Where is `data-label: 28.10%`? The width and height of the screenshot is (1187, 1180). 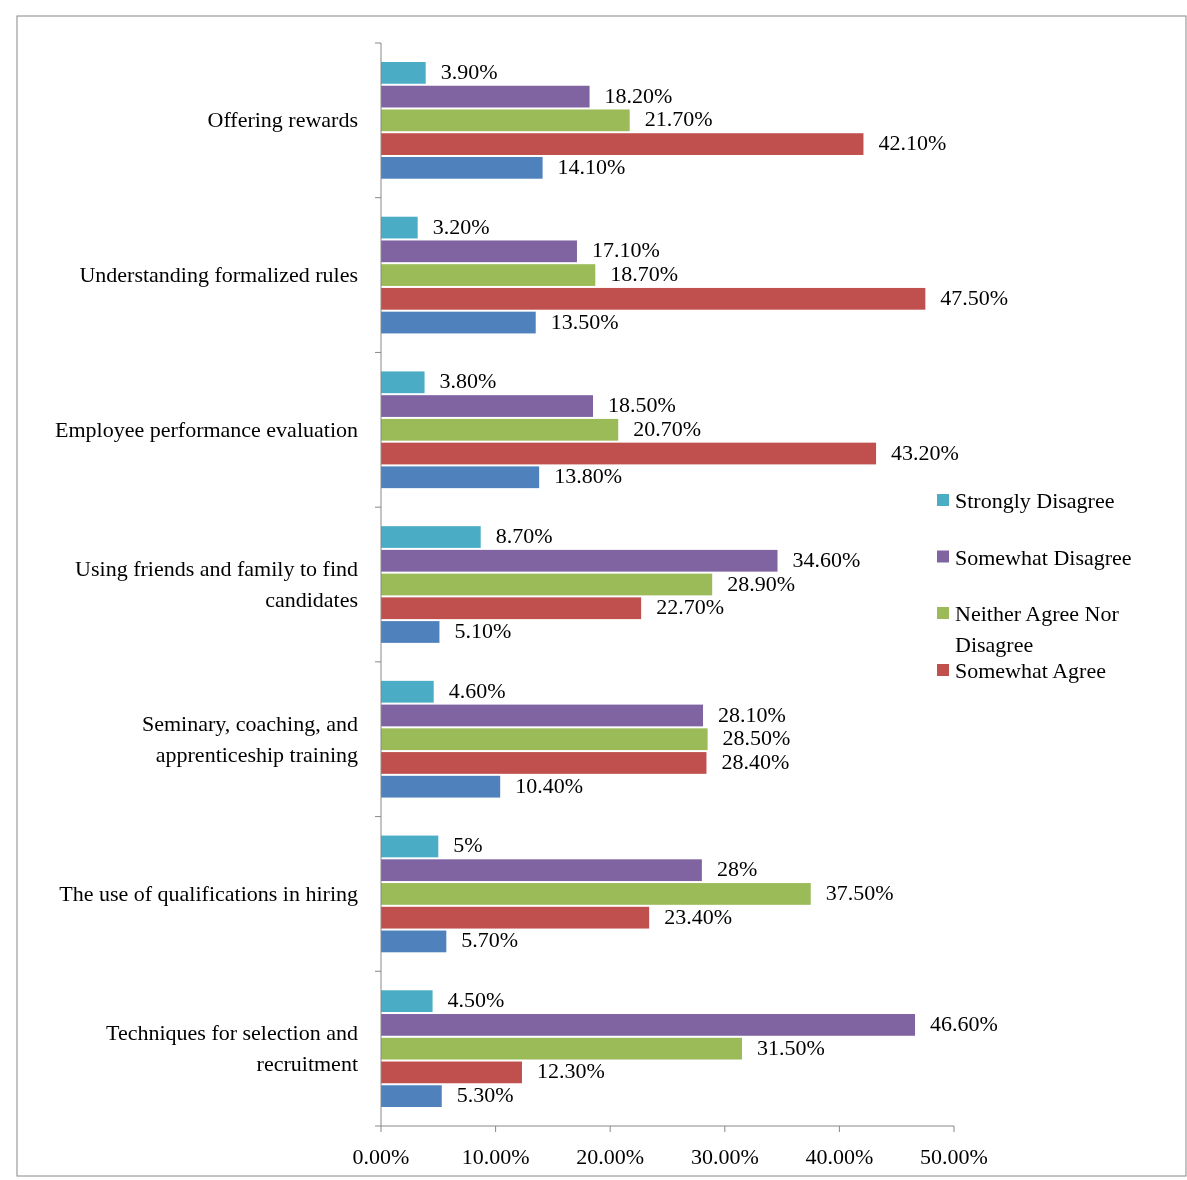
data-label: 28.10% is located at coordinates (752, 714).